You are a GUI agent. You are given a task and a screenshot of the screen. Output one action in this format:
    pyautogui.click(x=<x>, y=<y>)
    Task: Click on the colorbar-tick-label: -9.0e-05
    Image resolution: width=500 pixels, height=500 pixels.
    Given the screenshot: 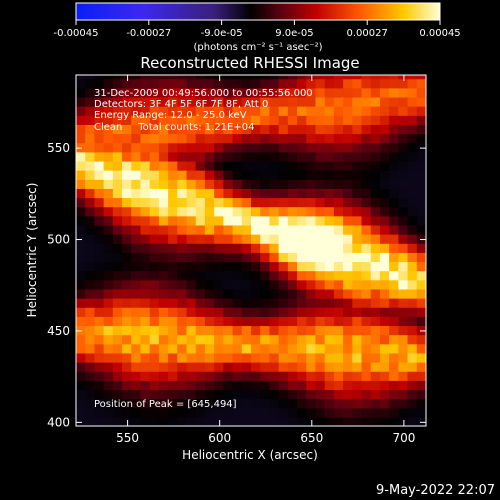 What is the action you would take?
    pyautogui.click(x=222, y=33)
    